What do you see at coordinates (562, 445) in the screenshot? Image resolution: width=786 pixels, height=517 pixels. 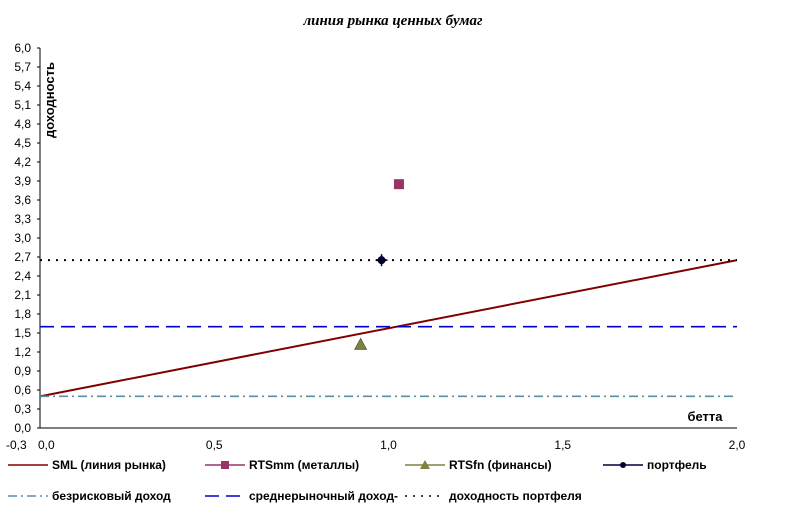 I see `x-tick-label: 1,5` at bounding box center [562, 445].